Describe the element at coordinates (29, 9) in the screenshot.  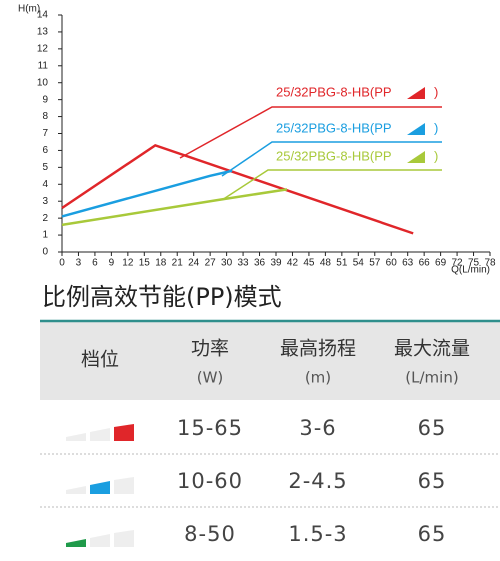
I see `y-axis-label: H(m)` at that location.